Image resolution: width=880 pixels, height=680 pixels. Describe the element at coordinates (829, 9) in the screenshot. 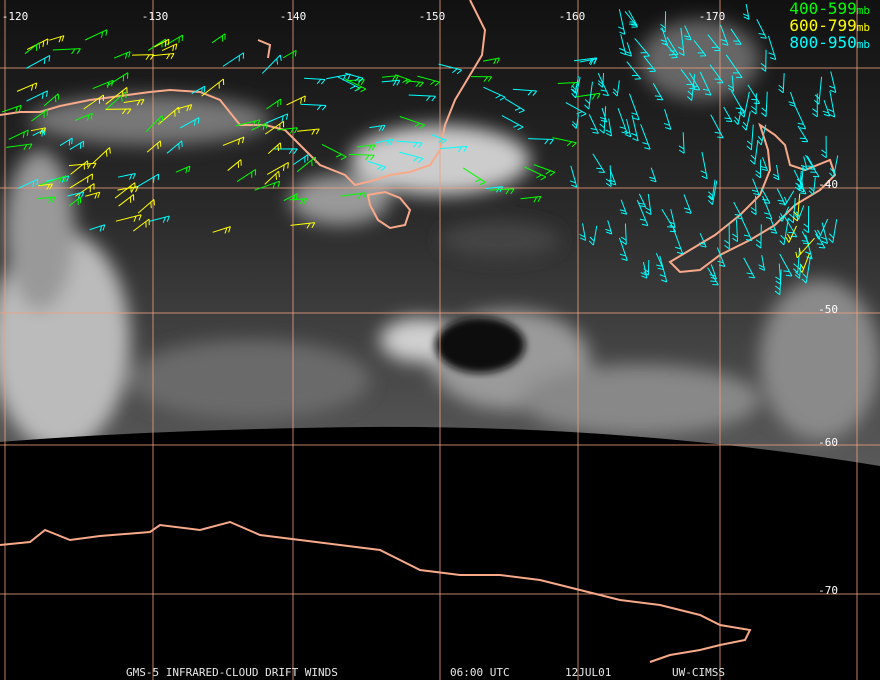

I see `legend-entry: 400-599mb` at that location.